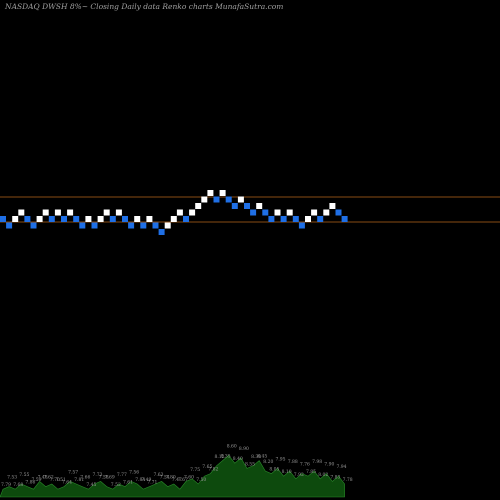 This screenshot has width=500, height=500. What do you see at coordinates (55, 480) in the screenshot?
I see `price-label: 7.70` at bounding box center [55, 480].